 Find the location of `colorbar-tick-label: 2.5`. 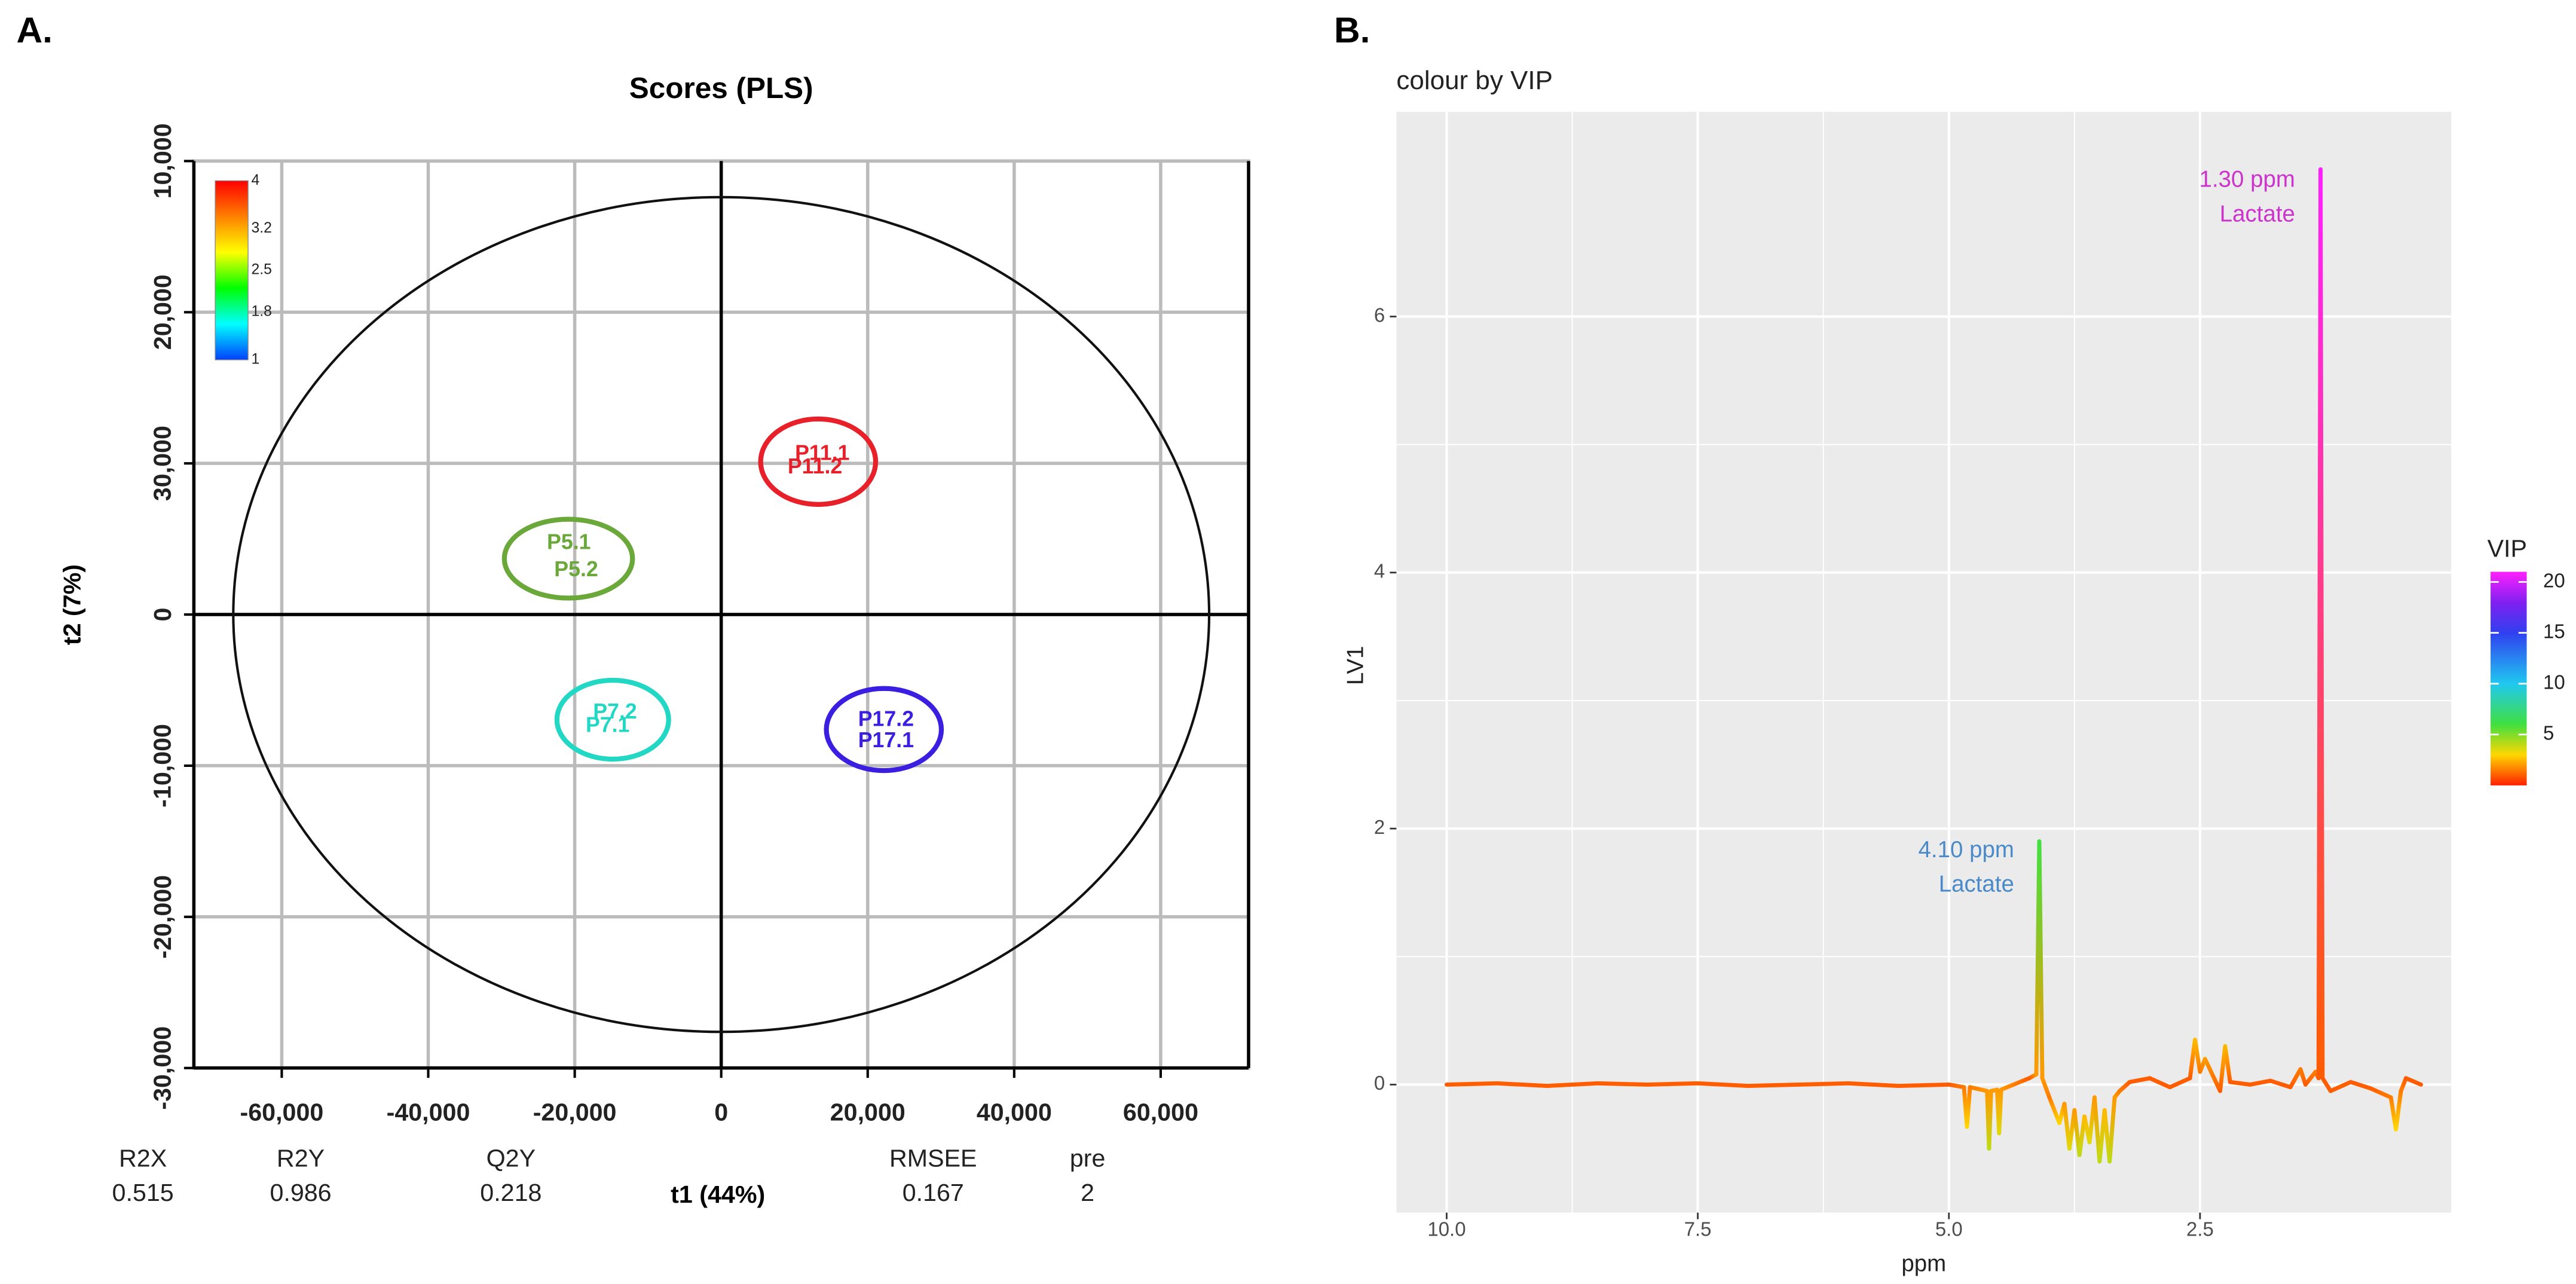

colorbar-tick-label: 2.5 is located at coordinates (262, 270).